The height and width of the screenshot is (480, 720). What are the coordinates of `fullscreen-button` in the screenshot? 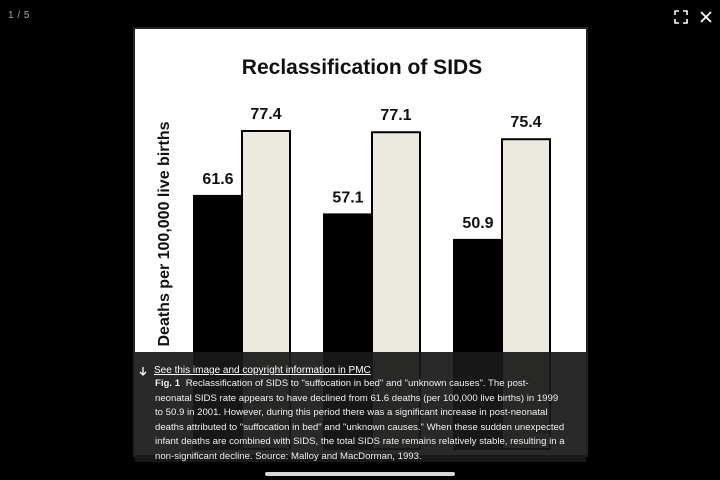 It's located at (681, 17).